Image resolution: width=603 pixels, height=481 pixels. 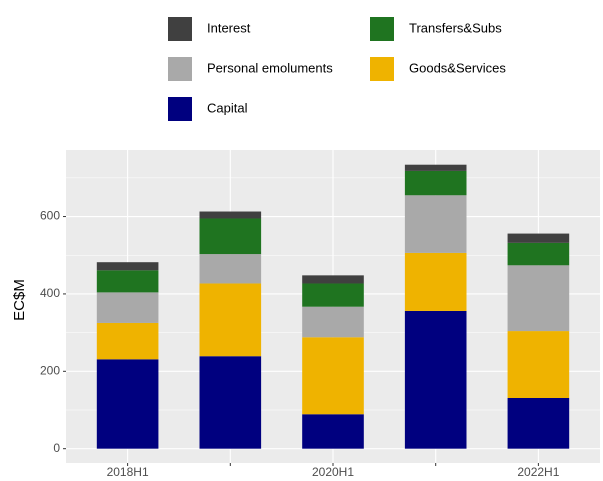 What do you see at coordinates (50, 293) in the screenshot?
I see `y-tick-label: 400` at bounding box center [50, 293].